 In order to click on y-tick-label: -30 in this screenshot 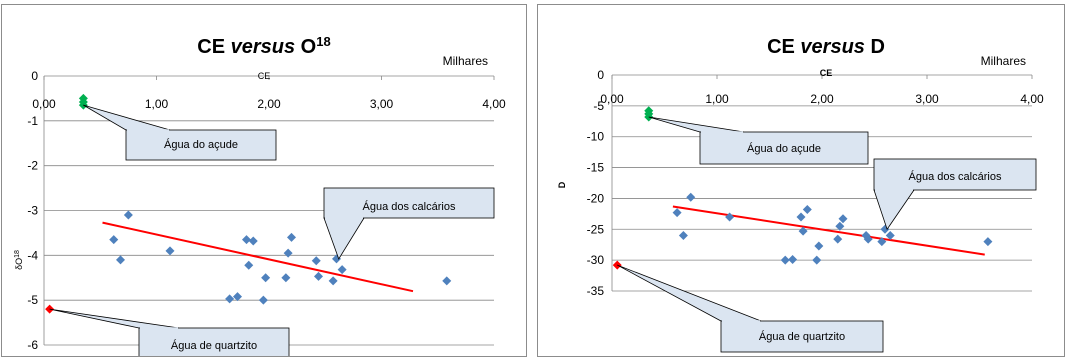, I will do `click(596, 260)`.